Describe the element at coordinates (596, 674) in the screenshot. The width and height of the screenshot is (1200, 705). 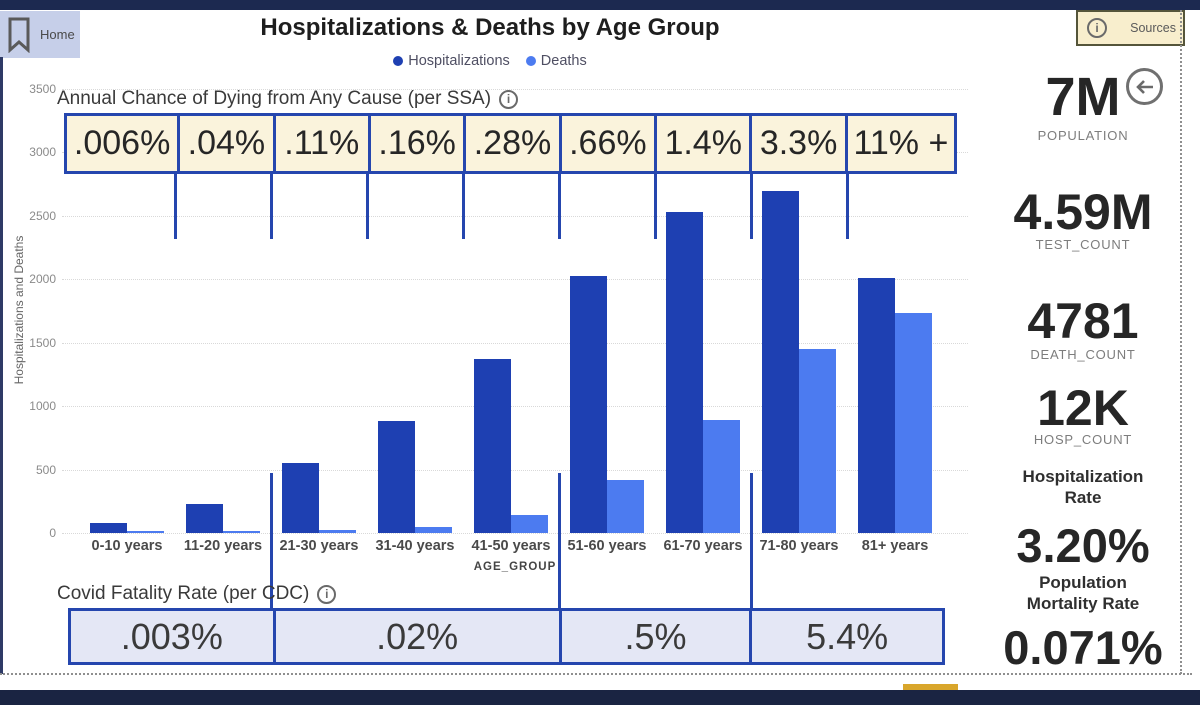
I see `canvas-bottom-dotted-border` at that location.